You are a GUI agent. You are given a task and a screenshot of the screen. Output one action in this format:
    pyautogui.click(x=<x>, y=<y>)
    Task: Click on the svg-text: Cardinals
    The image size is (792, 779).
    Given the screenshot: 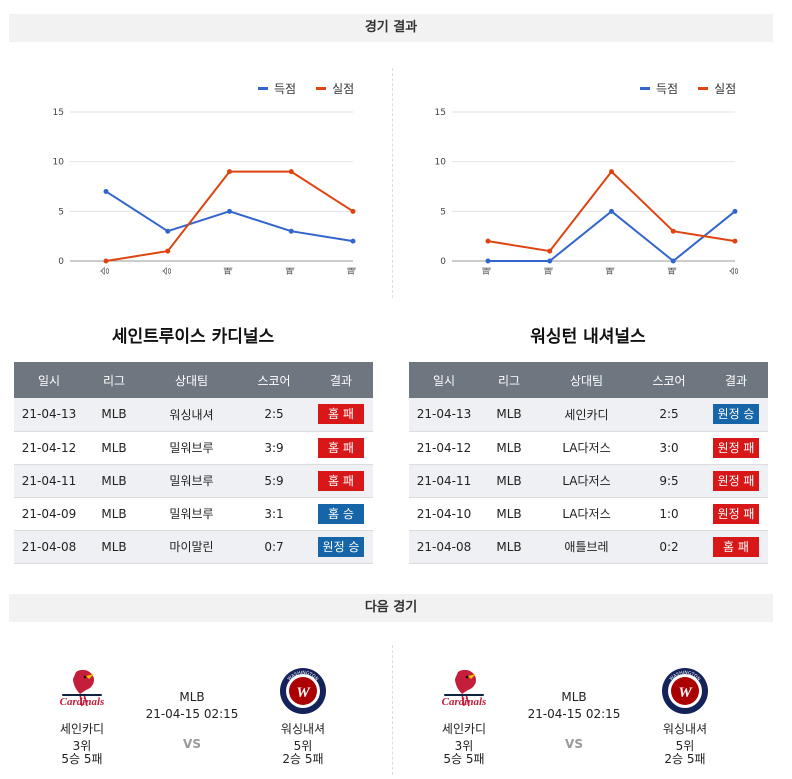 What is the action you would take?
    pyautogui.click(x=82, y=702)
    